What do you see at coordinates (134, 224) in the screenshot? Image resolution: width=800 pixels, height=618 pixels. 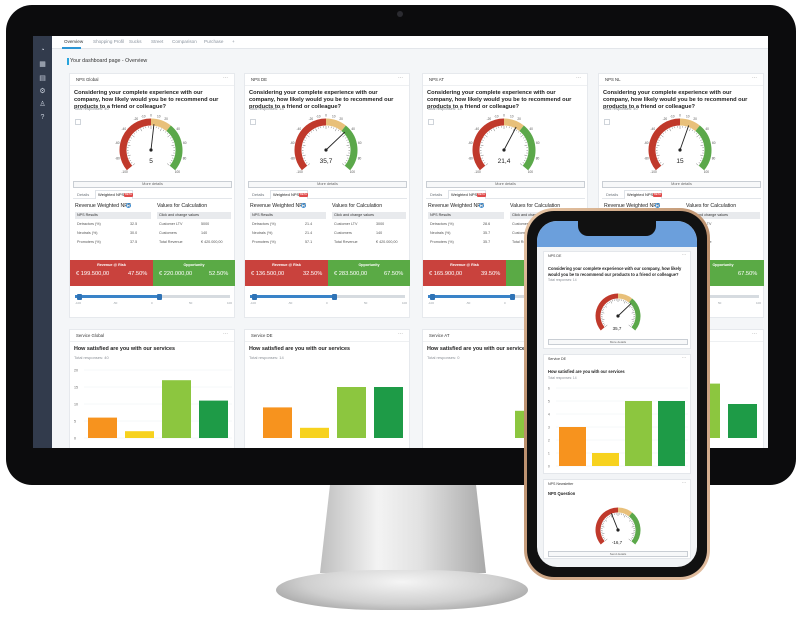 I see `row-value: 32.5` at bounding box center [134, 224].